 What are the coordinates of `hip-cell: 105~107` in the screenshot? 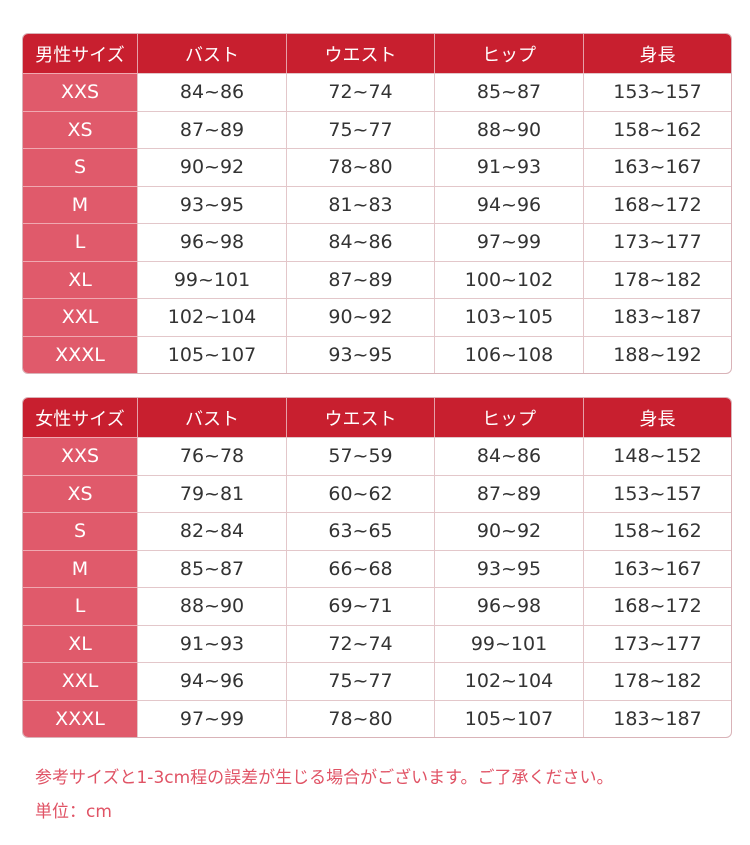 It's located at (509, 718).